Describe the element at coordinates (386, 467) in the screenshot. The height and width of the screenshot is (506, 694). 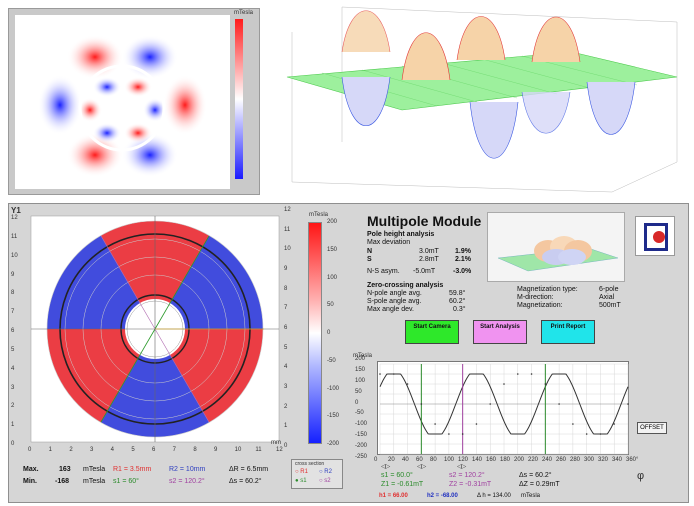
I see `cursor-s1-handle-icon: ◁▷` at that location.